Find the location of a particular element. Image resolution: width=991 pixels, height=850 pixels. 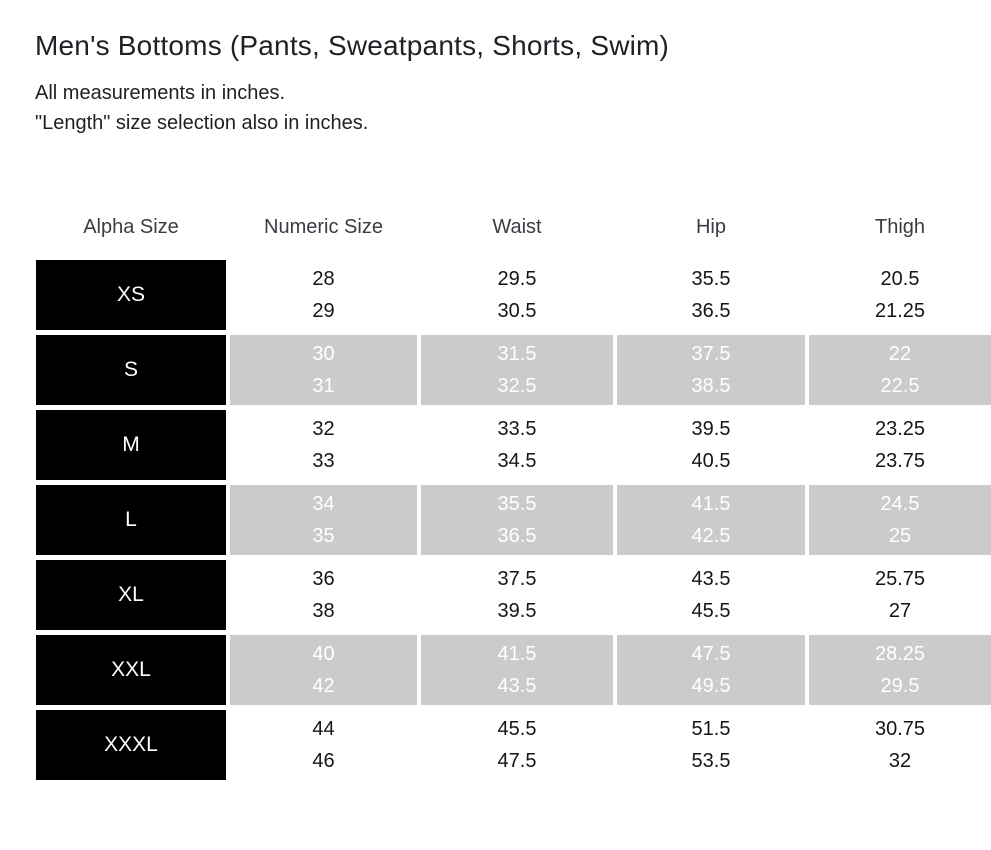

numeric-size-cell: 30 31 is located at coordinates (323, 370).